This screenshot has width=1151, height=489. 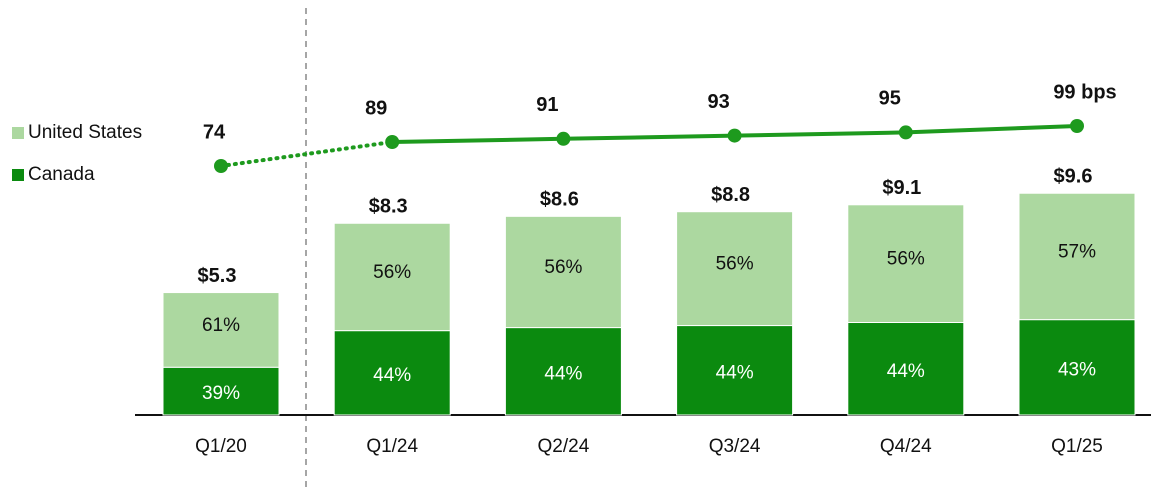 I want to click on total-label: $9.6, so click(x=1073, y=177).